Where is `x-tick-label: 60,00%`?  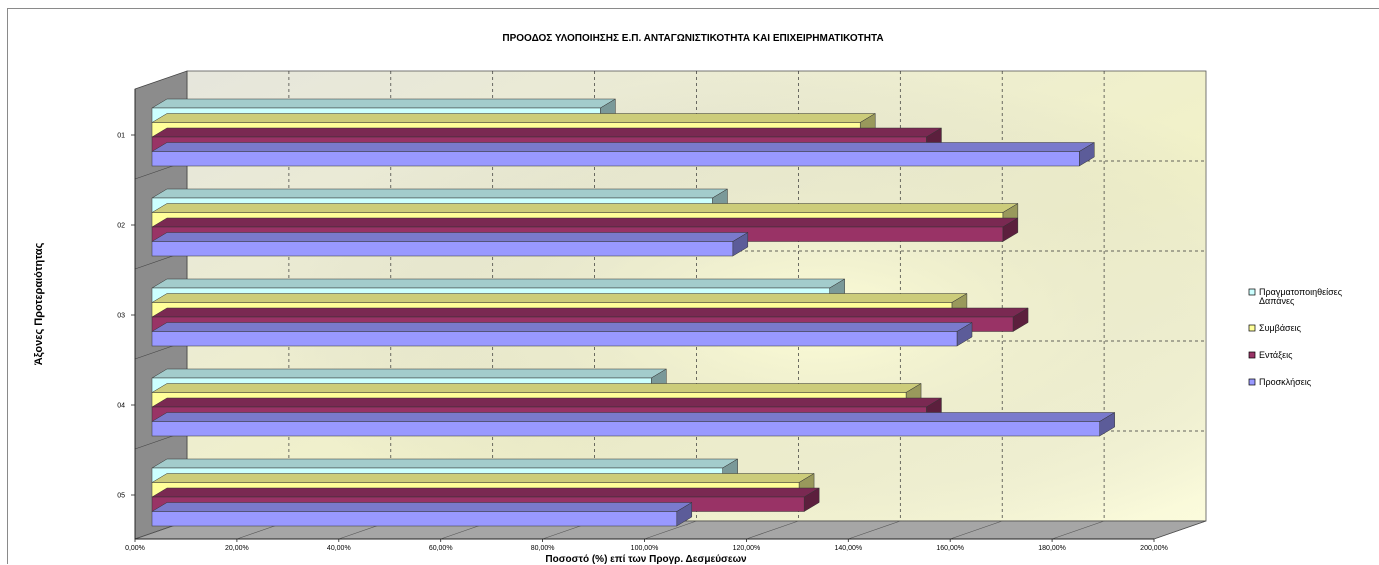 x-tick-label: 60,00% is located at coordinates (441, 548).